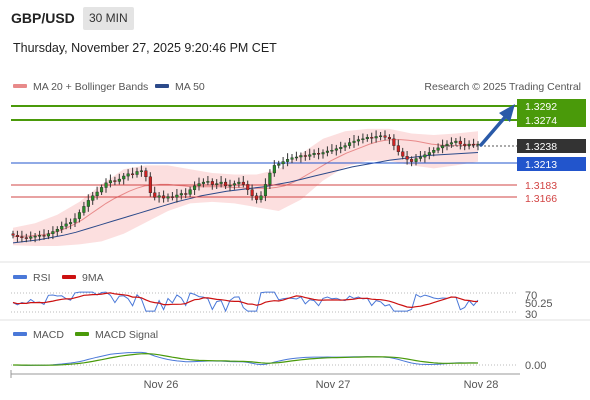  Describe the element at coordinates (502, 87) in the screenshot. I see `watermark: Research © 2025 Trading Central` at that location.